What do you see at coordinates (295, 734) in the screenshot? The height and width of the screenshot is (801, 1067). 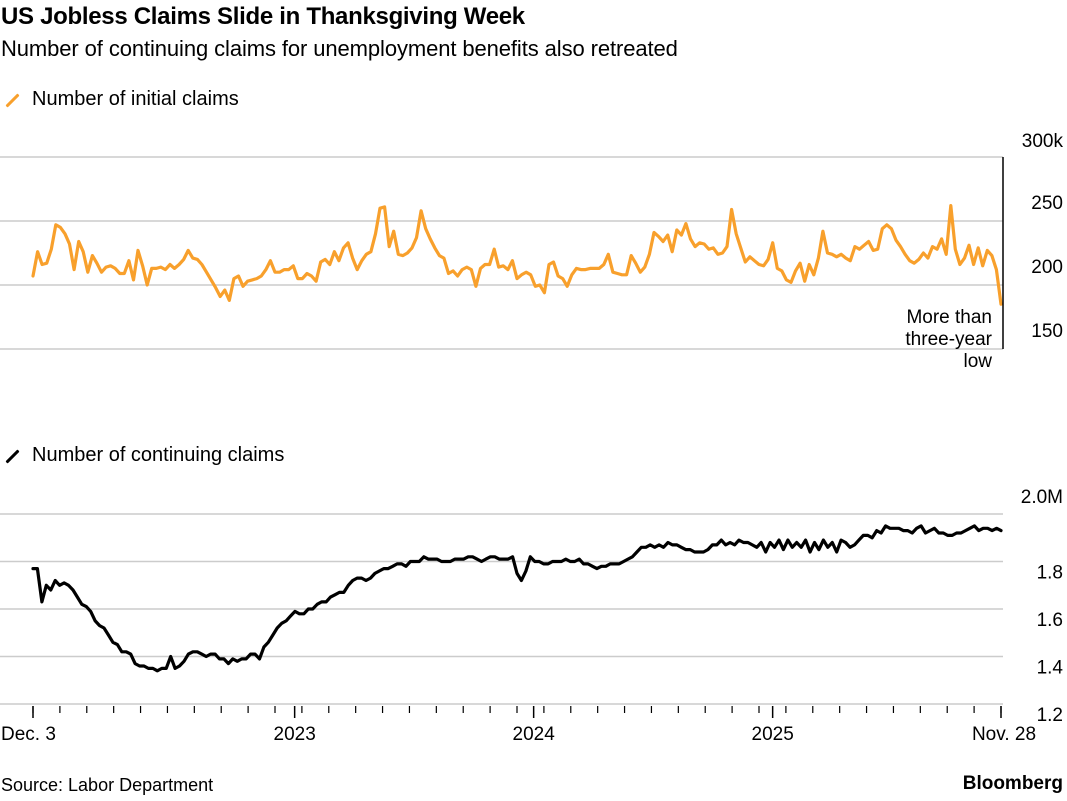 I see `x-tick-label: 2023` at bounding box center [295, 734].